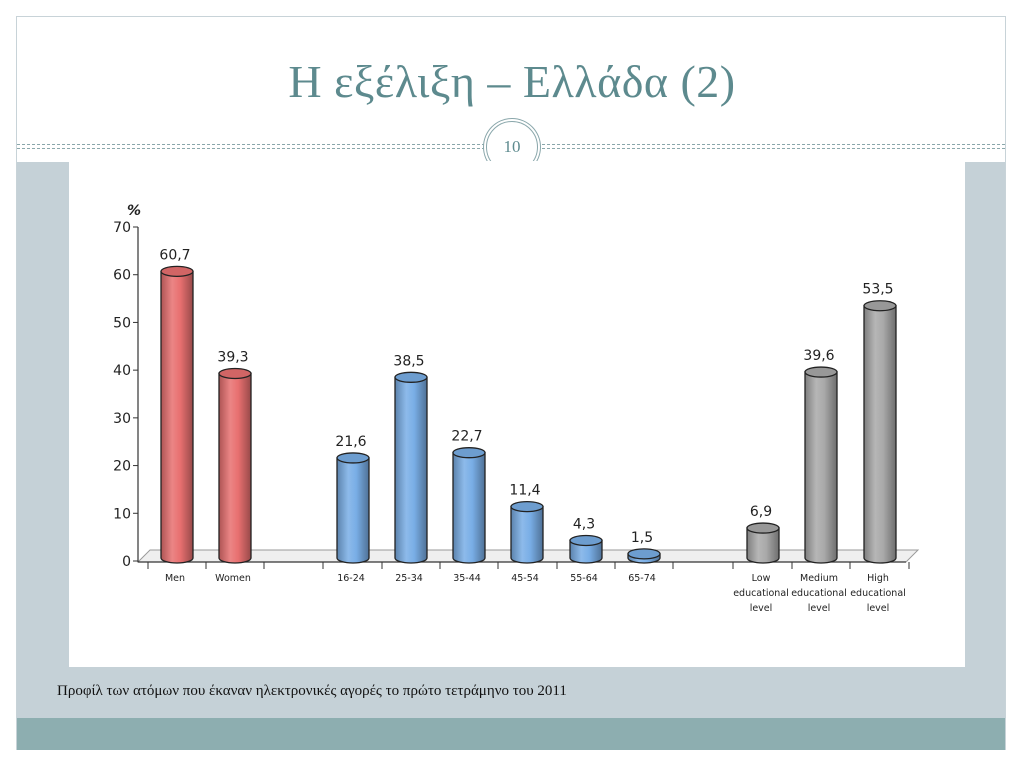 Image resolution: width=1024 pixels, height=768 pixels. What do you see at coordinates (122, 514) in the screenshot?
I see `y-tick-label: 10` at bounding box center [122, 514].